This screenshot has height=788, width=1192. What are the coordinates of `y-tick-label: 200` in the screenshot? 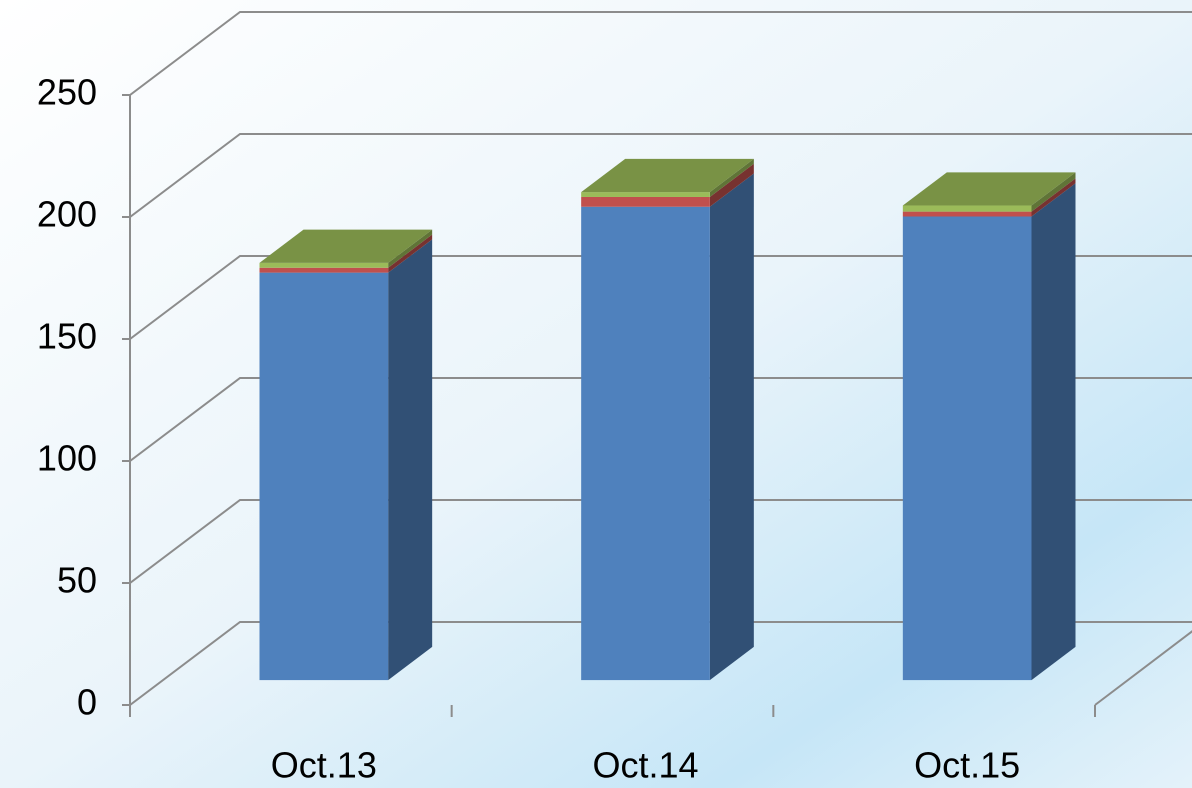 It's located at (67, 214).